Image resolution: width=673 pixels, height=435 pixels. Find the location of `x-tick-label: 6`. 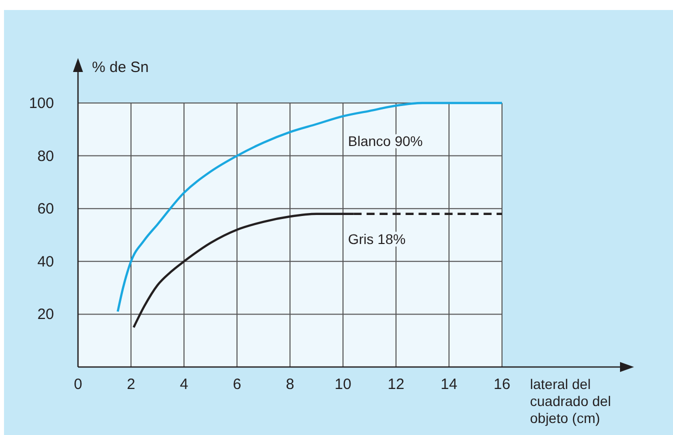

x-tick-label: 6 is located at coordinates (237, 384).